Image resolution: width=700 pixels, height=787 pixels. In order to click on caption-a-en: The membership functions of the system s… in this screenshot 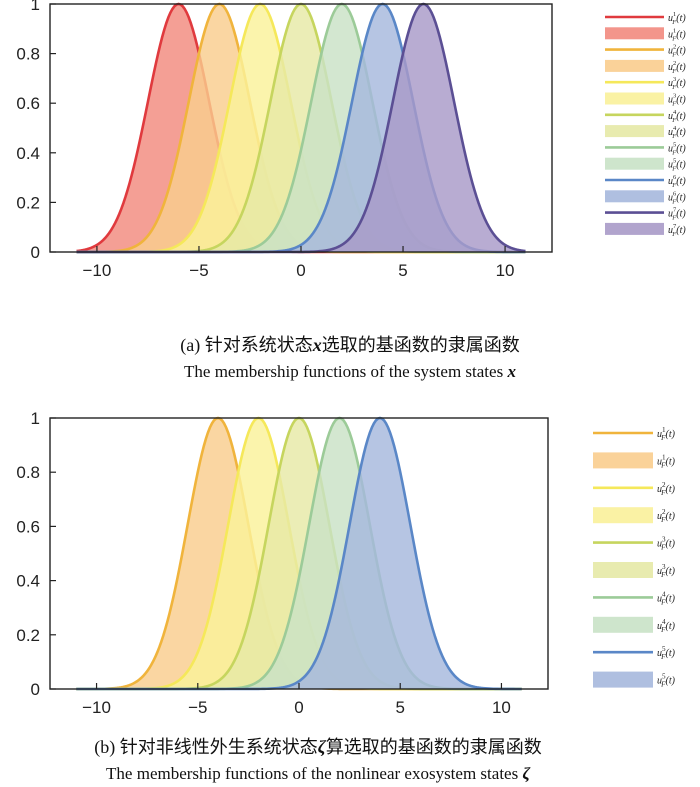, I will do `click(350, 371)`.